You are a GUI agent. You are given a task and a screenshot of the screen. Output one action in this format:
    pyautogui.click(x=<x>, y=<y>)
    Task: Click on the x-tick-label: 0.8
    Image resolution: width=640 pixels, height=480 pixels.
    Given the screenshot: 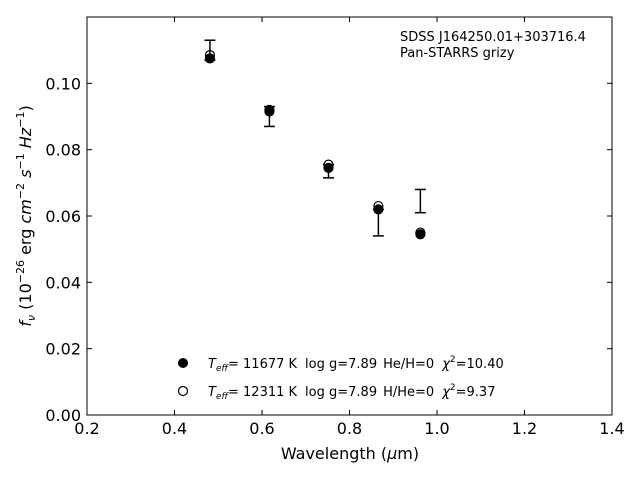 What is the action you would take?
    pyautogui.click(x=349, y=428)
    